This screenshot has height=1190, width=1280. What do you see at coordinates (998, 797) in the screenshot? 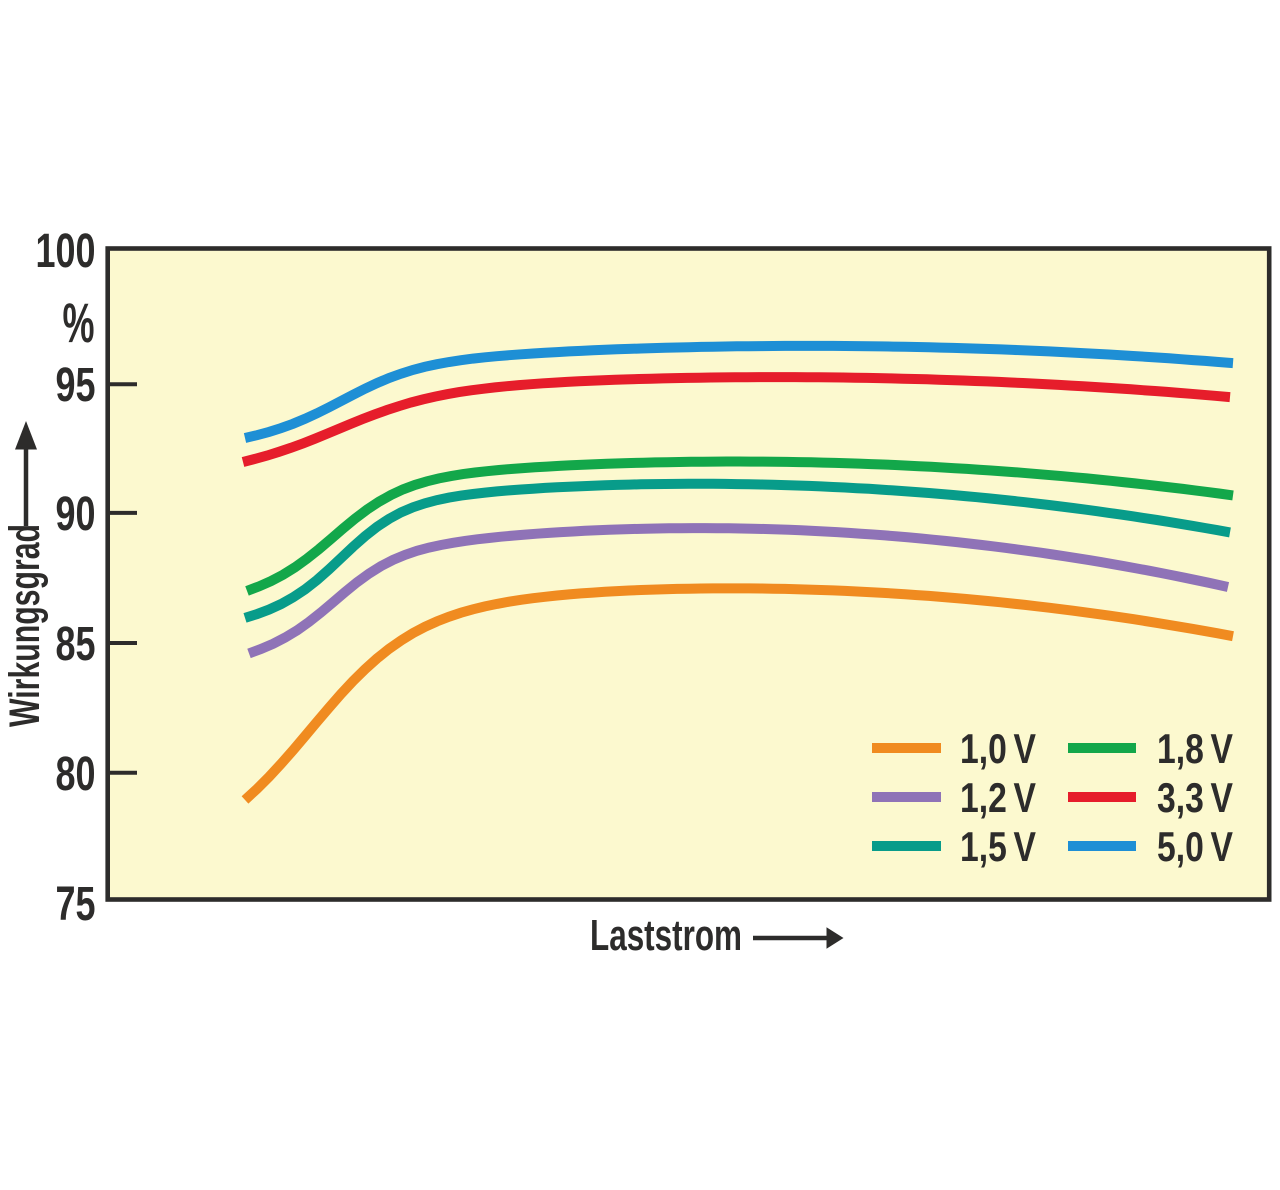
I see `svg-text: 1,2 V` at bounding box center [998, 797].